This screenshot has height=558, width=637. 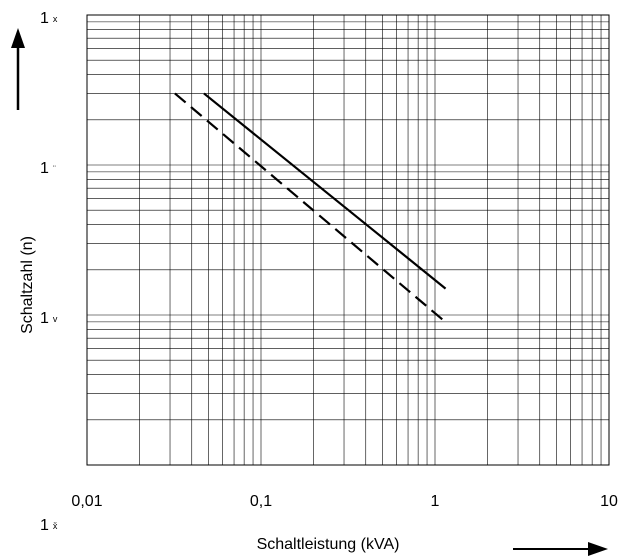 What do you see at coordinates (49, 525) in the screenshot?
I see `y-tick-label: 1 x̌` at bounding box center [49, 525].